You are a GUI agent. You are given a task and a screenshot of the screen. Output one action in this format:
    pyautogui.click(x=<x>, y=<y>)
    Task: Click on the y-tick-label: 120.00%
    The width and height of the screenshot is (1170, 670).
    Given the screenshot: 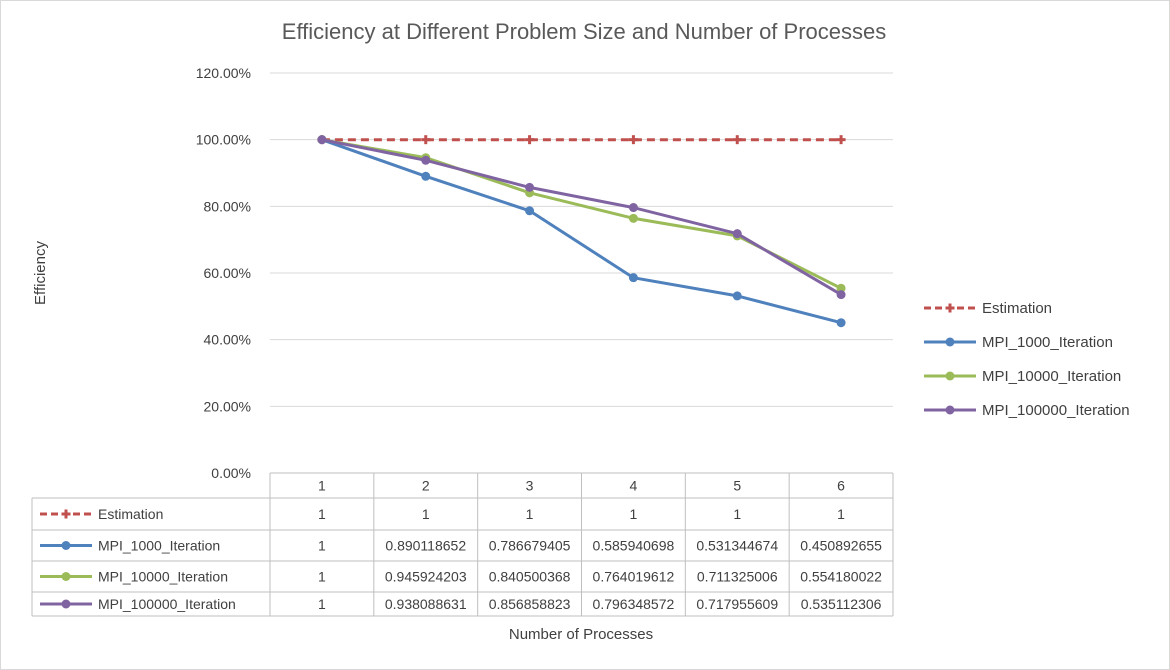 What is the action you would take?
    pyautogui.click(x=223, y=73)
    